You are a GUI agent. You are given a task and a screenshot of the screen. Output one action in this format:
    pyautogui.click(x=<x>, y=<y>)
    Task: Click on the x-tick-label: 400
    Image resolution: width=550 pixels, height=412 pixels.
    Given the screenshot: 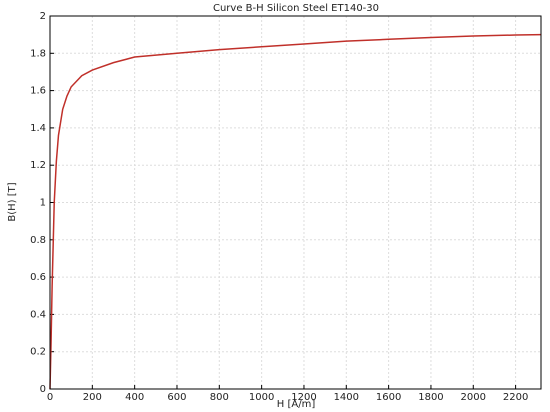 What is the action you would take?
    pyautogui.click(x=134, y=397)
    